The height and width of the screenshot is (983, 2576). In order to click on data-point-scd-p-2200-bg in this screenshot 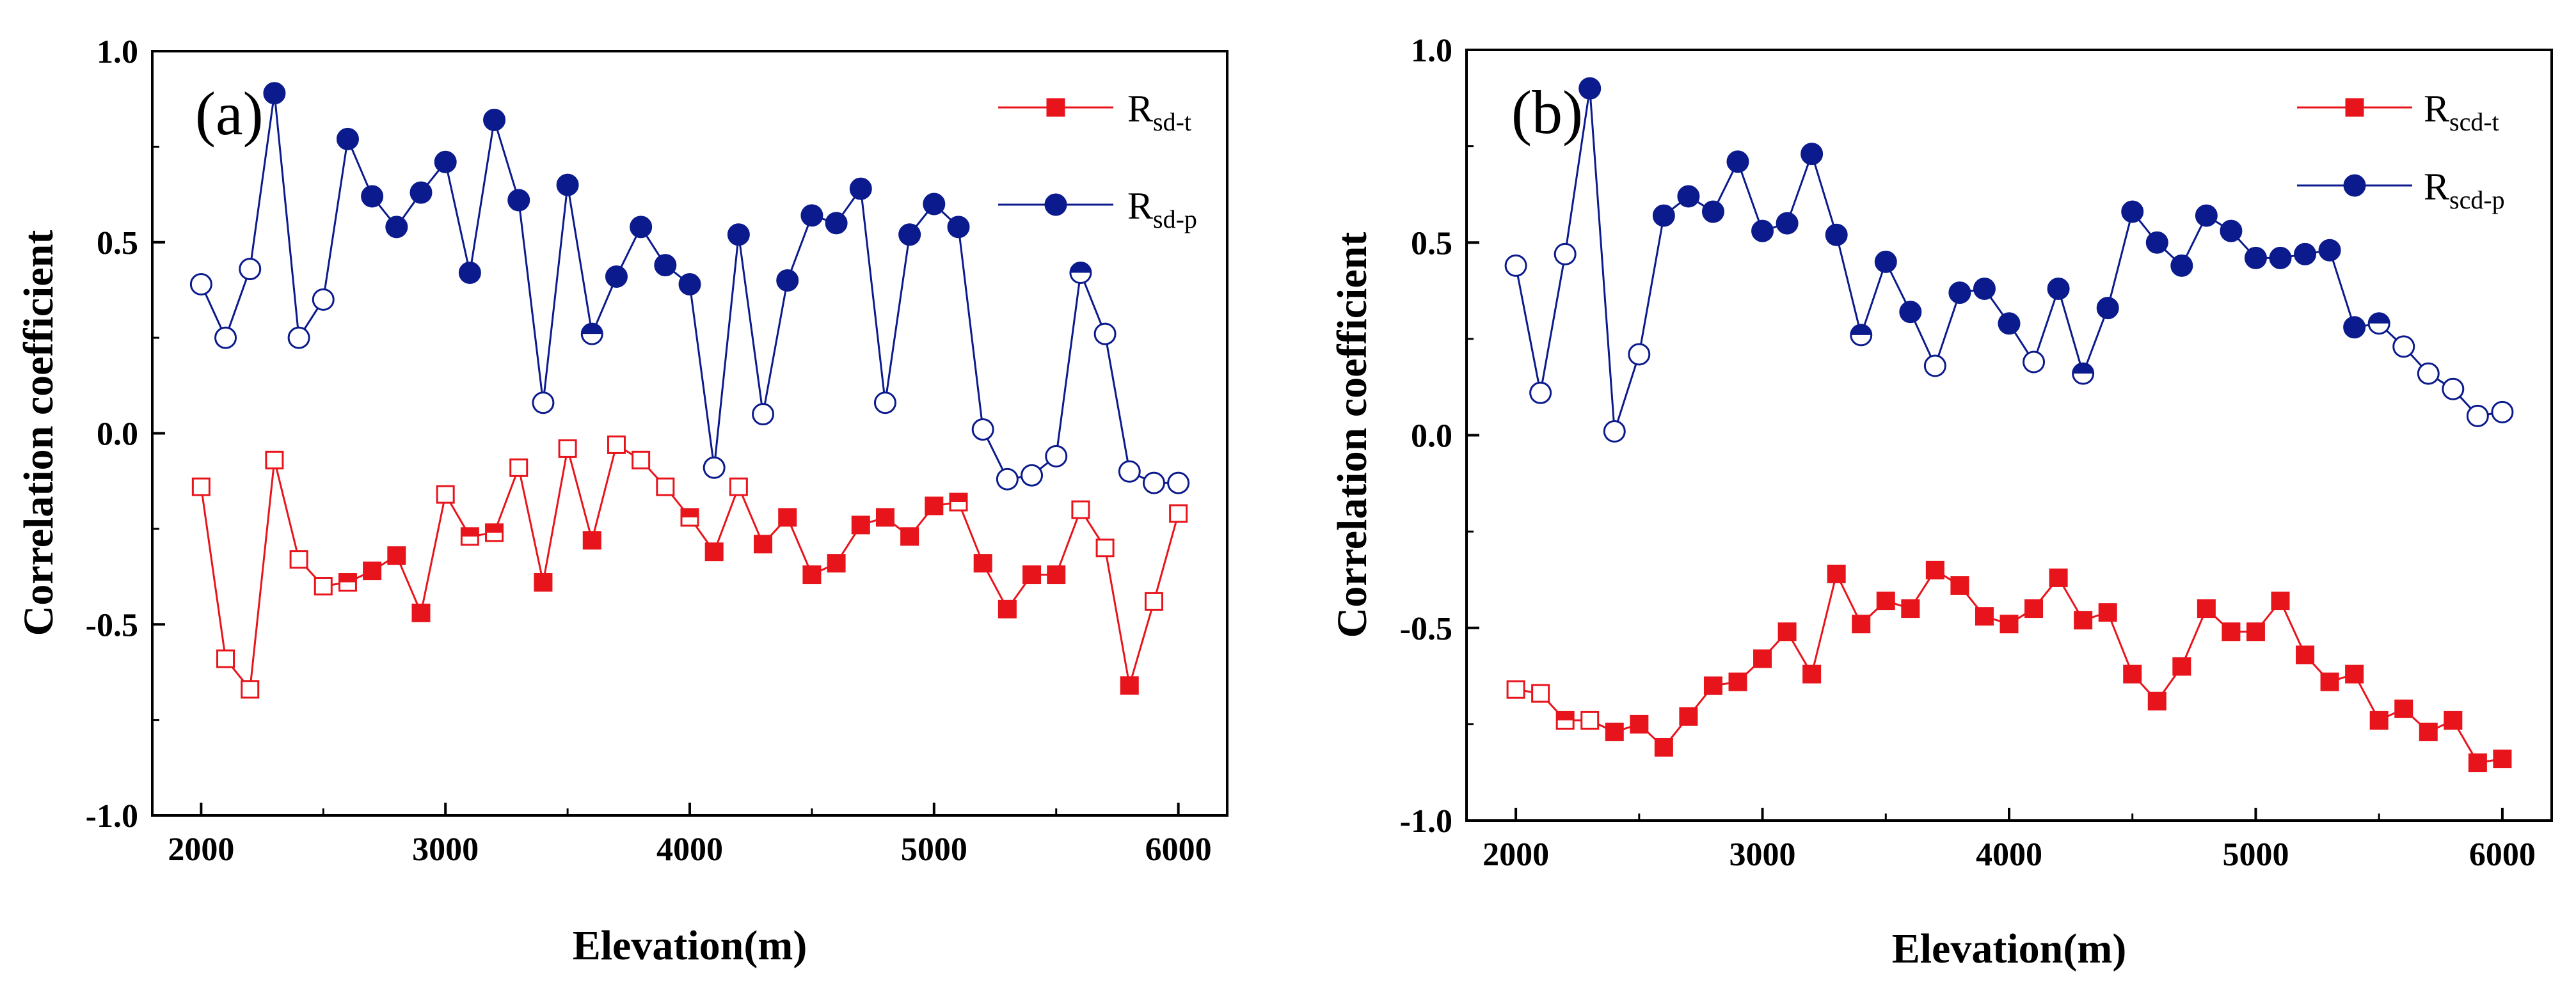, I will do `click(1566, 254)`.